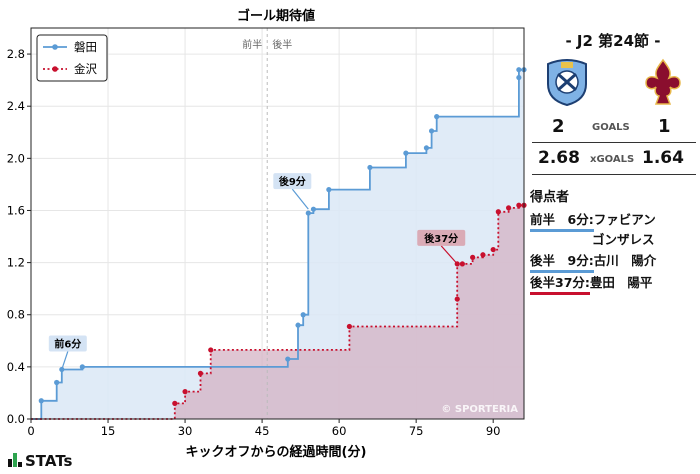  What do you see at coordinates (276, 16) in the screenshot?
I see `chart-title: ゴール期待値` at bounding box center [276, 16].